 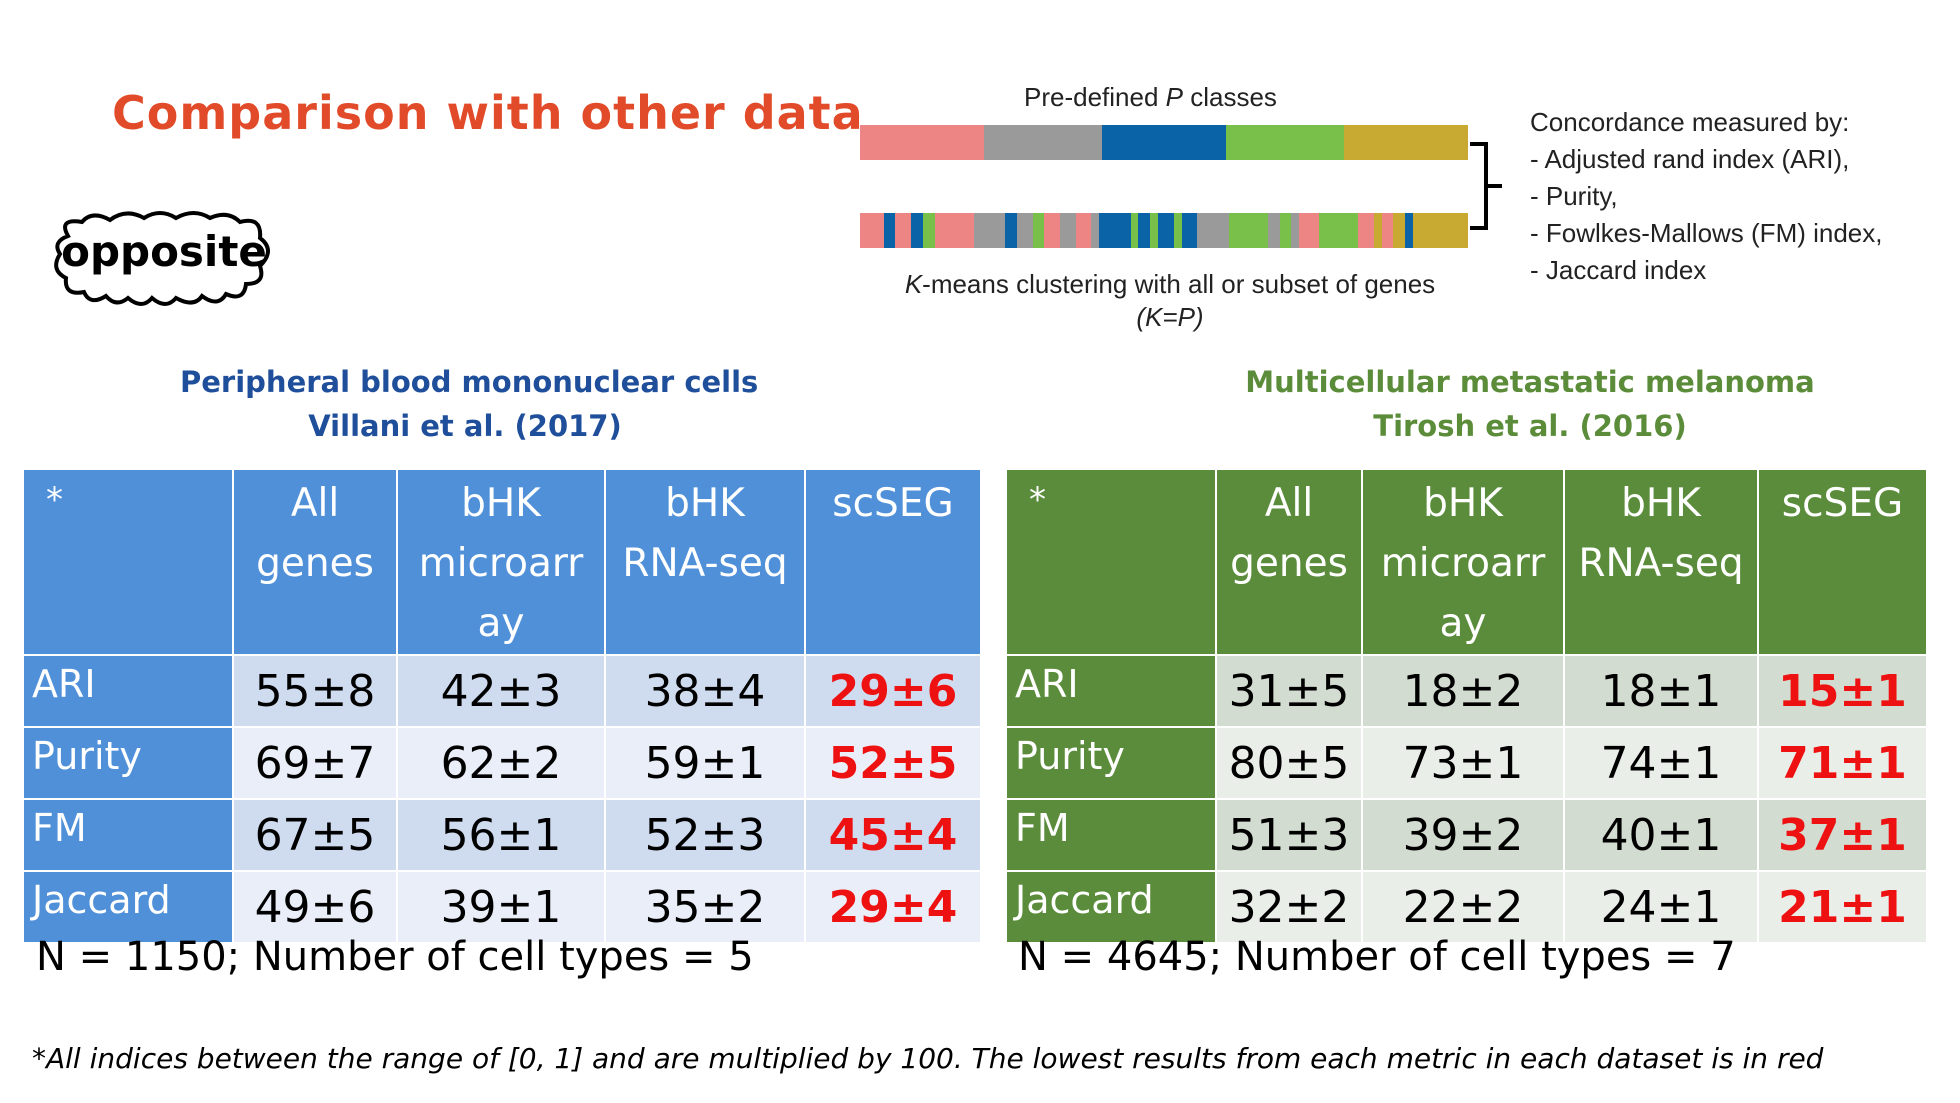 I want to click on left-dataset-citation: Villani et al. (2017), so click(x=465, y=426).